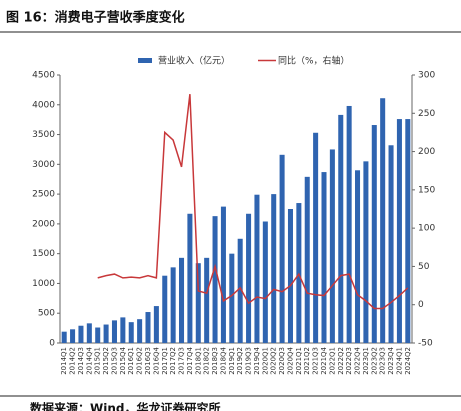 The height and width of the screenshot is (411, 461). What do you see at coordinates (358, 360) in the screenshot?
I see `x-tick-label: 2022Q4` at bounding box center [358, 360].